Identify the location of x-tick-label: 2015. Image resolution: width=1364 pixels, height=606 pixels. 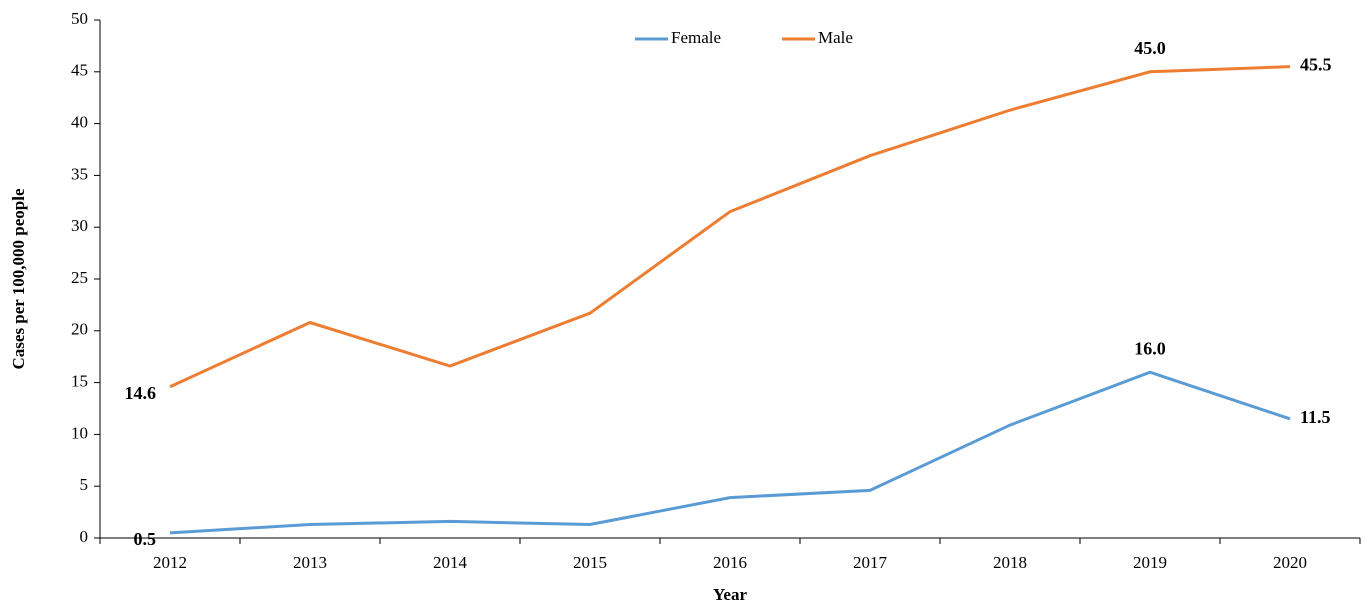
(590, 562).